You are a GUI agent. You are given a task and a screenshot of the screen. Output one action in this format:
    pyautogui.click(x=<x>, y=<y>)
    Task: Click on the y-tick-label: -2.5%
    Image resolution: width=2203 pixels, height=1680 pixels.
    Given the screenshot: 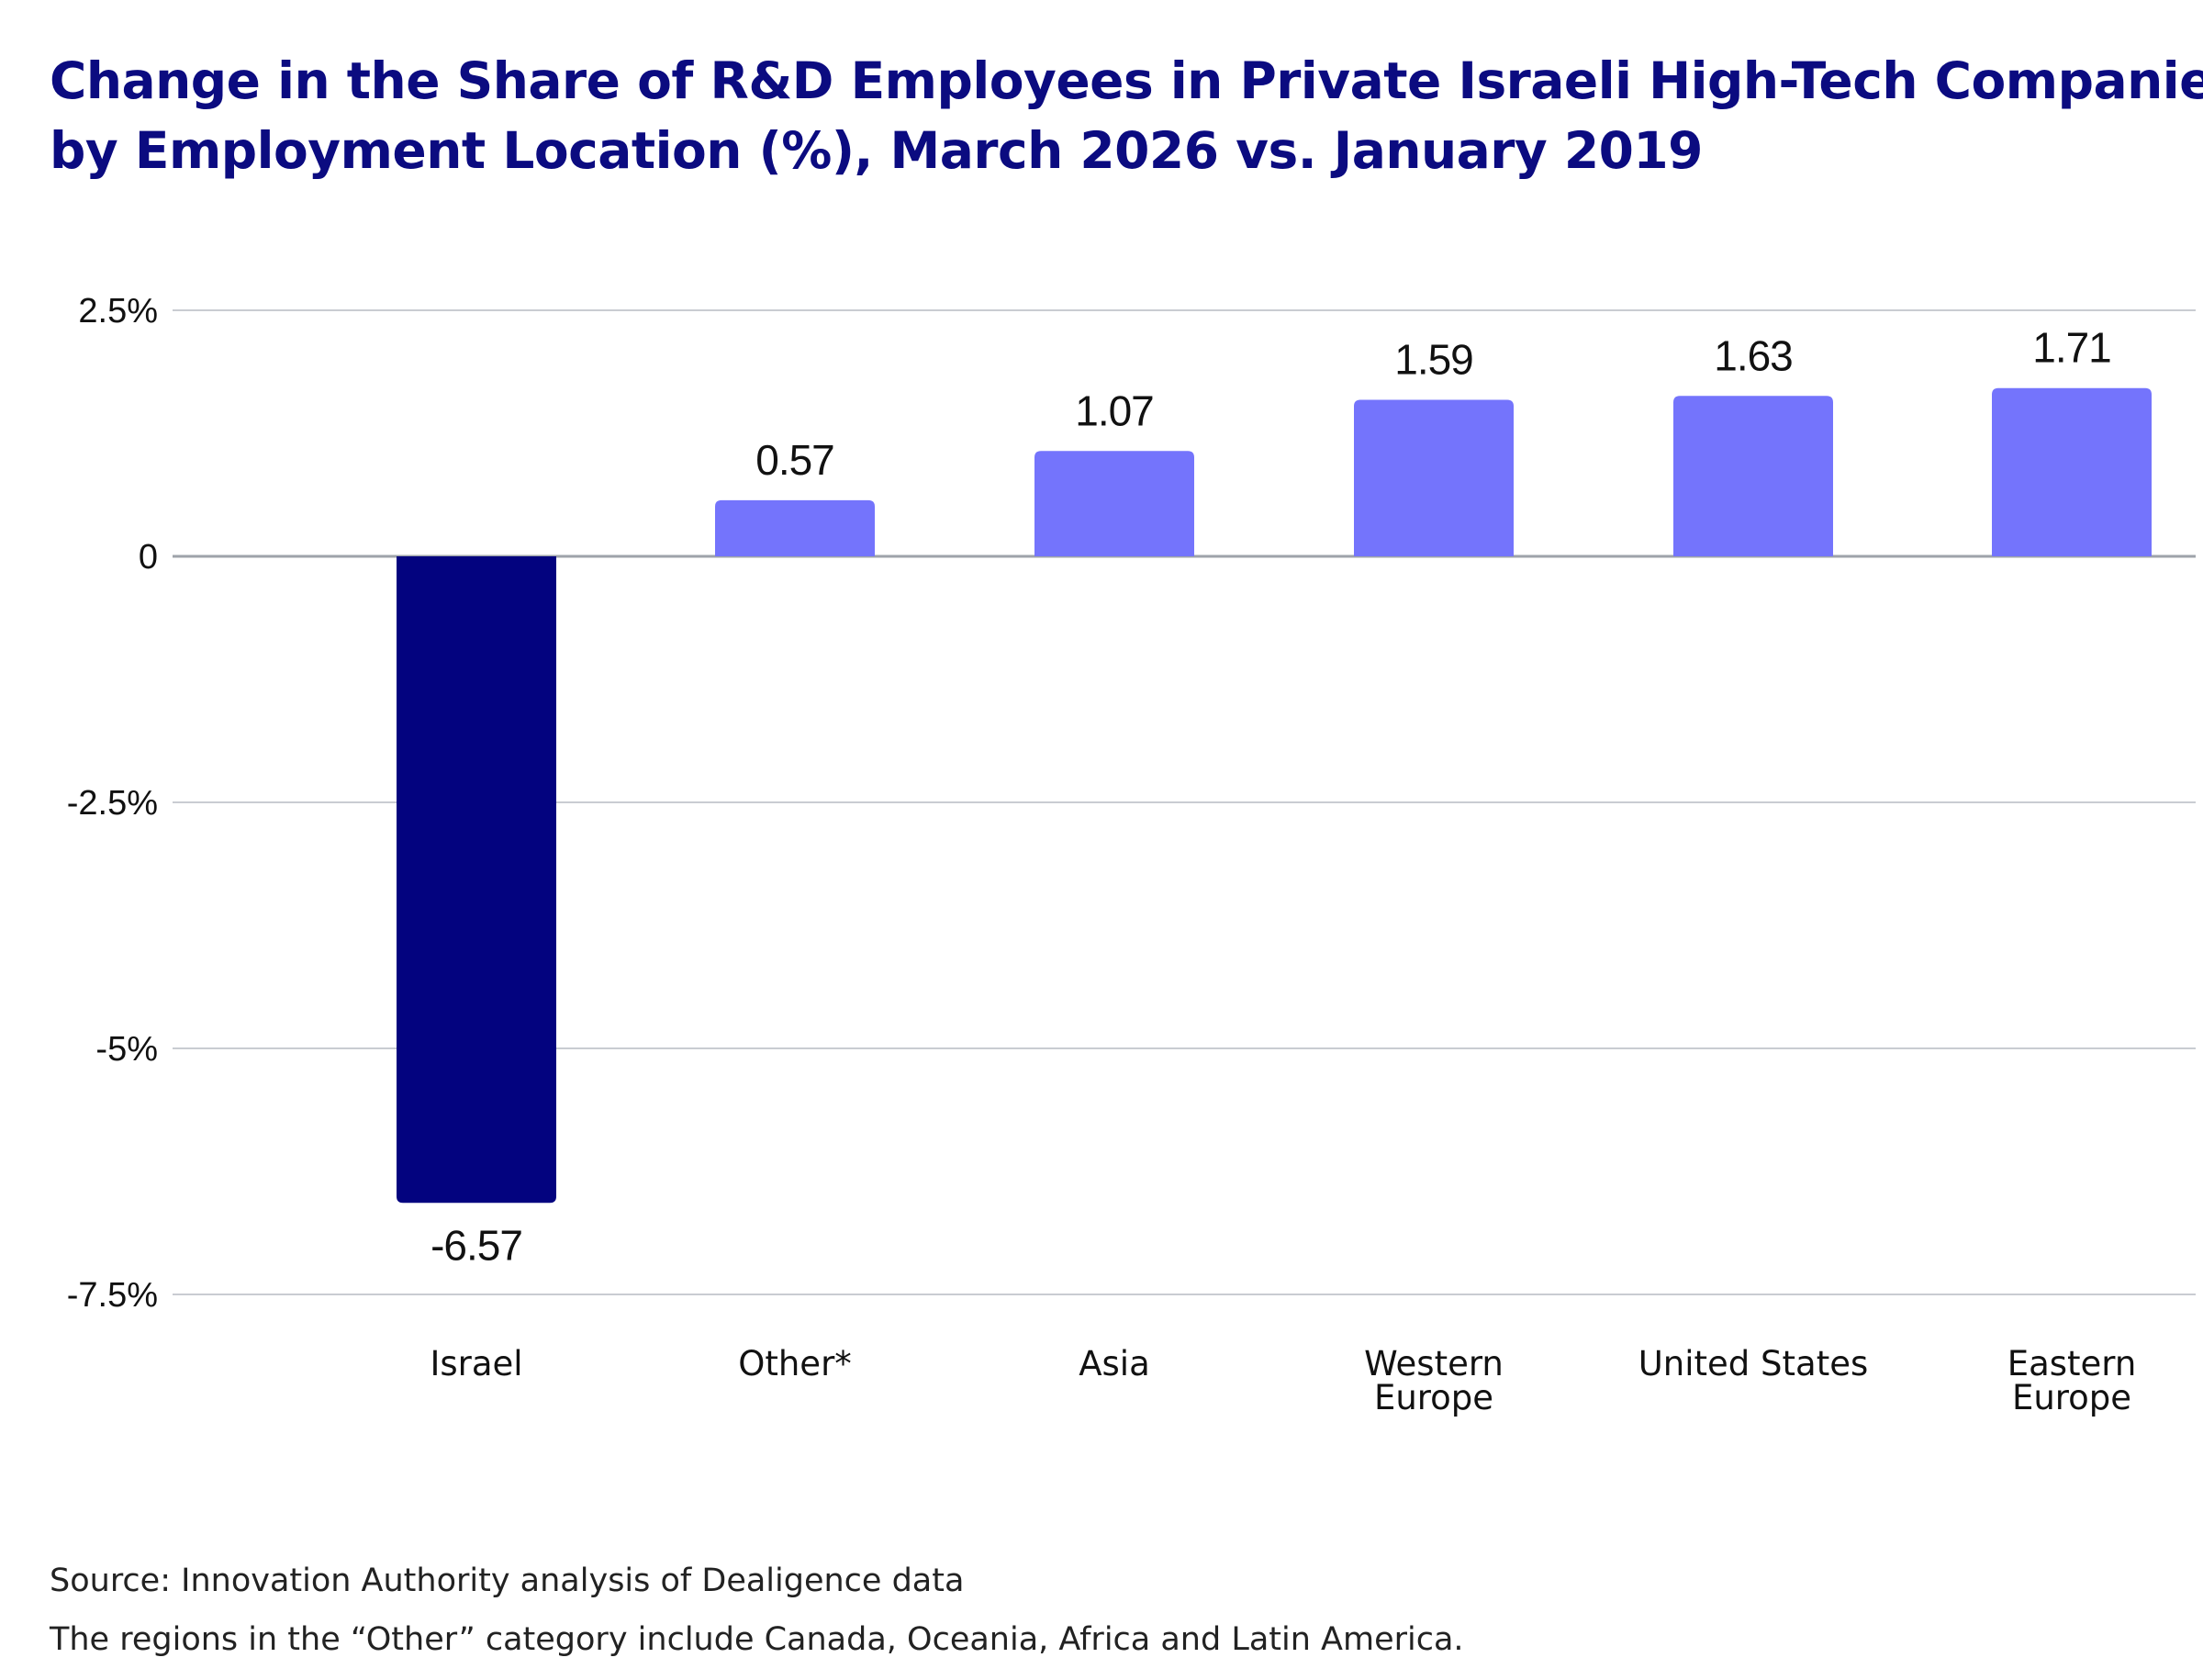 What is the action you would take?
    pyautogui.click(x=113, y=803)
    